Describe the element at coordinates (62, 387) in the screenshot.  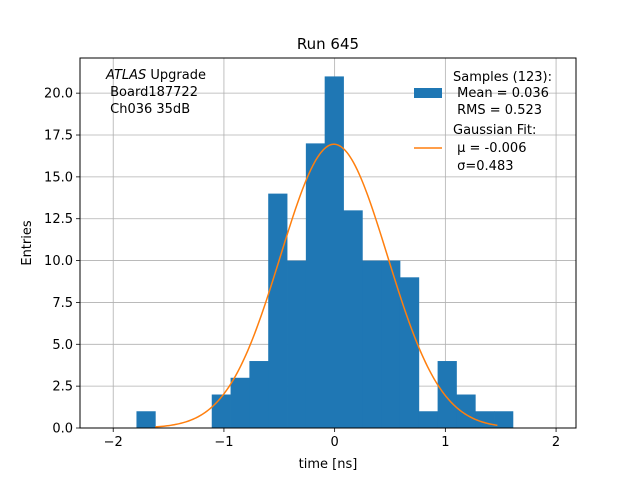
I see `y-tick-label-1: 2.5` at that location.